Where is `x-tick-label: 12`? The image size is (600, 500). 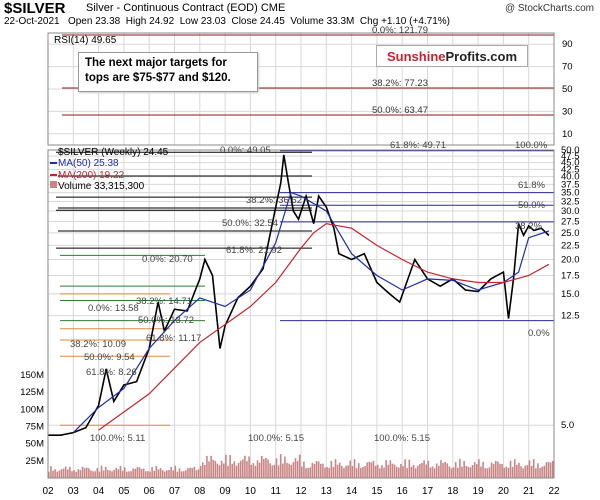 x-tick-label: 12 is located at coordinates (301, 491).